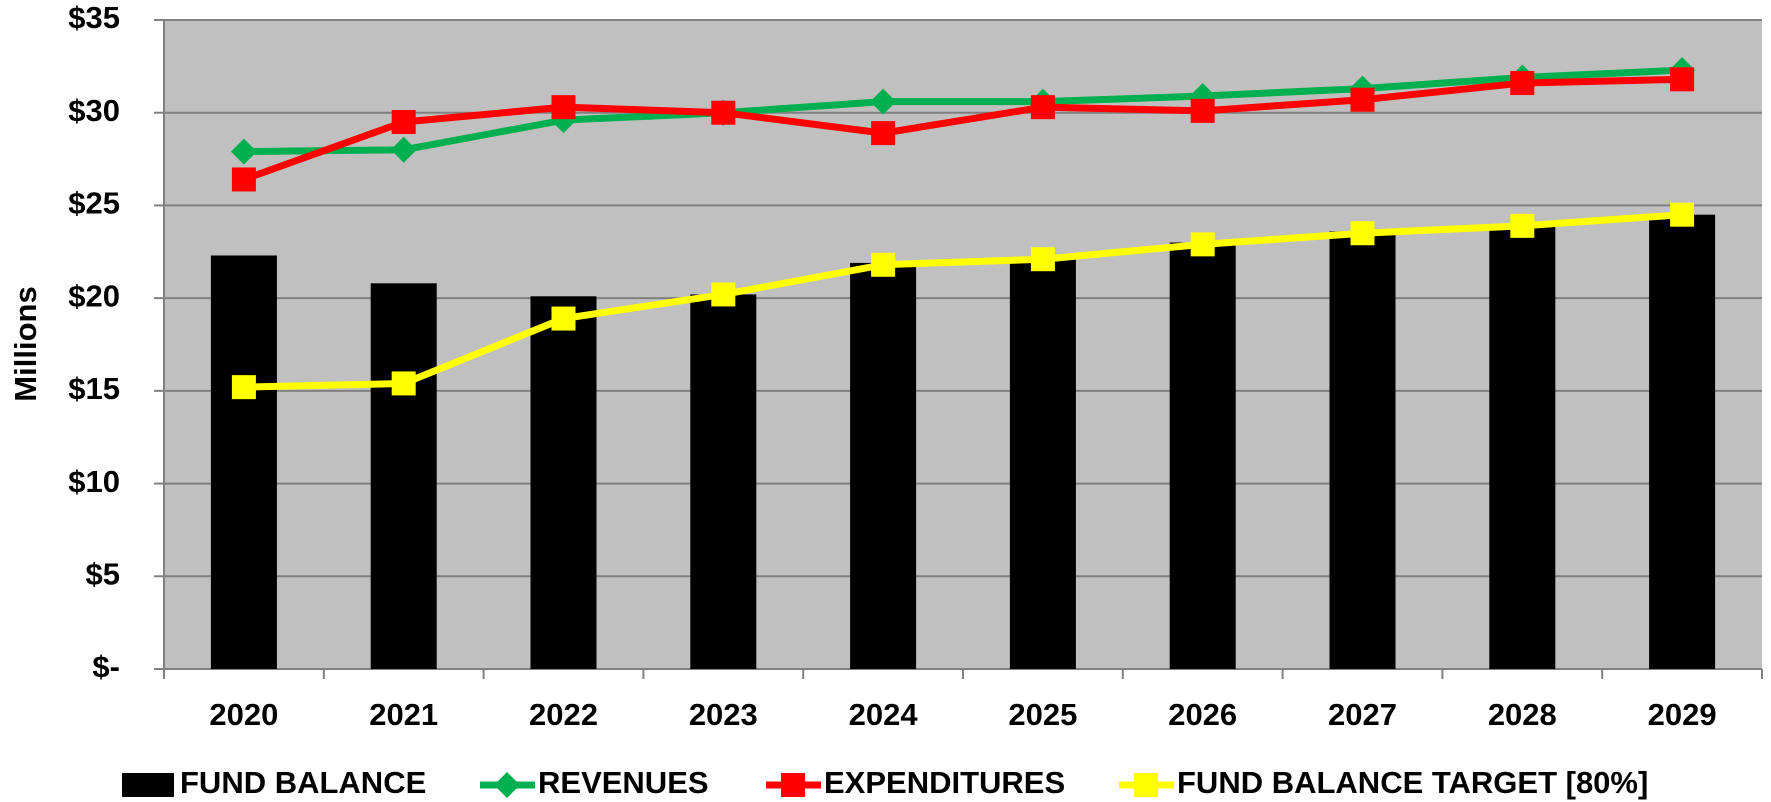 This screenshot has width=1771, height=802. Describe the element at coordinates (1202, 714) in the screenshot. I see `x-tick-label: 2026` at that location.